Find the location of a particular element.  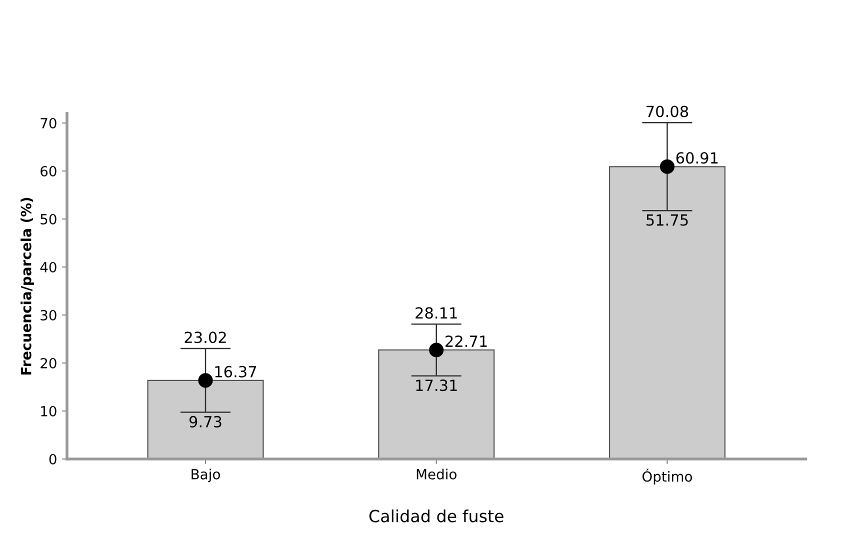

x-tick-label: Medio is located at coordinates (436, 474).